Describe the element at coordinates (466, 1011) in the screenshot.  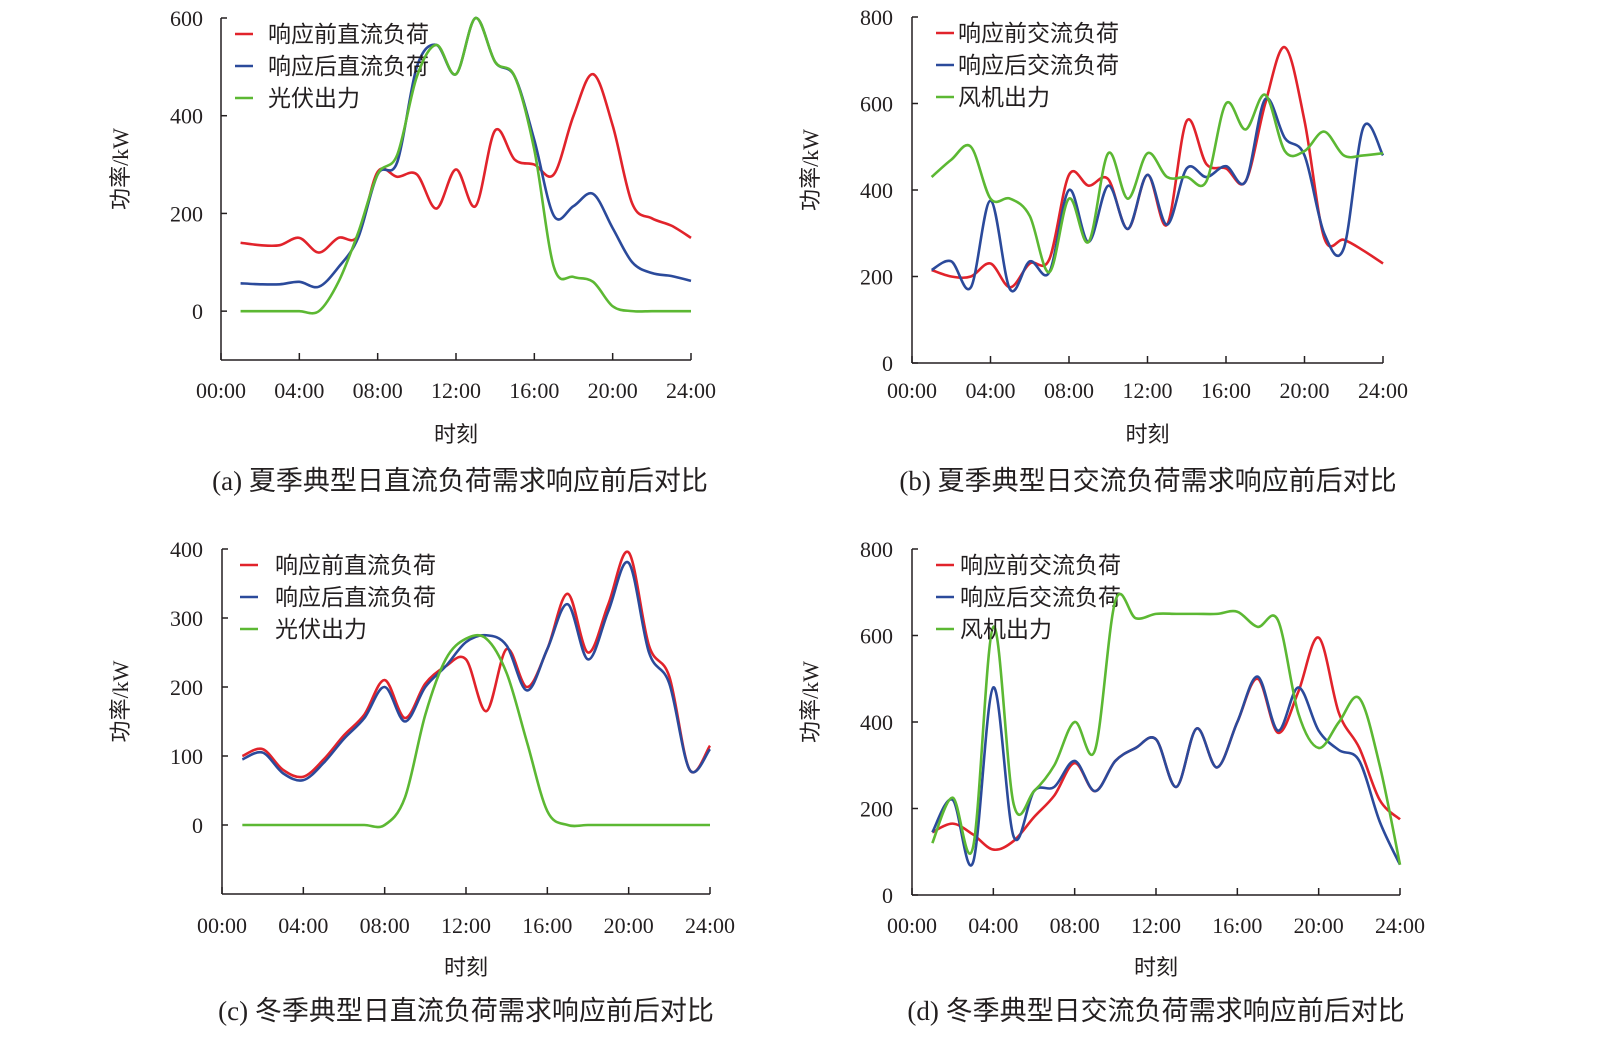
I see `chart-caption: (c) 冬季典型日直流负荷需求响应前后对比` at that location.